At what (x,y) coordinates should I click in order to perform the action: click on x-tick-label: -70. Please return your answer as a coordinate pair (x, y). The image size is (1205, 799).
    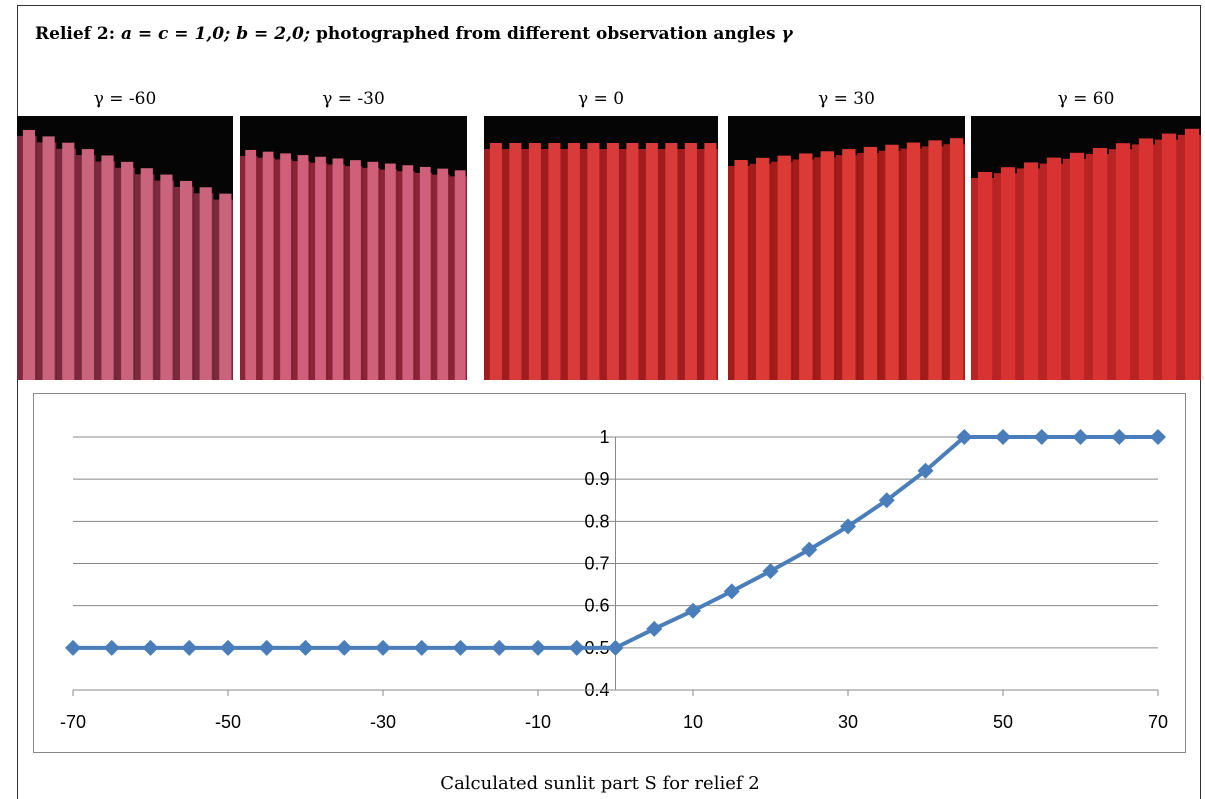
    Looking at the image, I should click on (73, 722).